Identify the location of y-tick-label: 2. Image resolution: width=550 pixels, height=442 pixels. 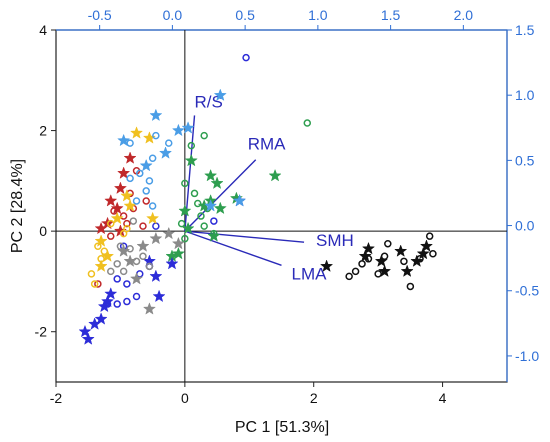
(43, 131).